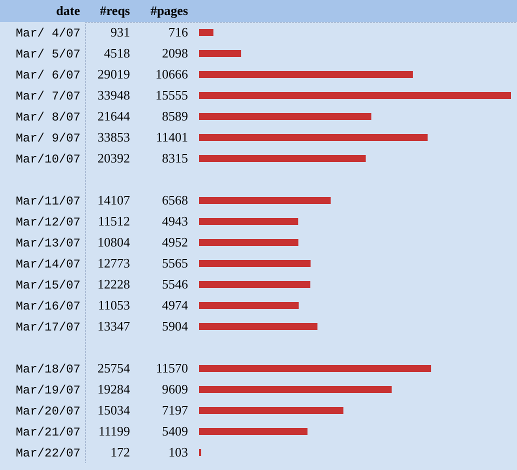  What do you see at coordinates (117, 53) in the screenshot?
I see `text: 4518` at bounding box center [117, 53].